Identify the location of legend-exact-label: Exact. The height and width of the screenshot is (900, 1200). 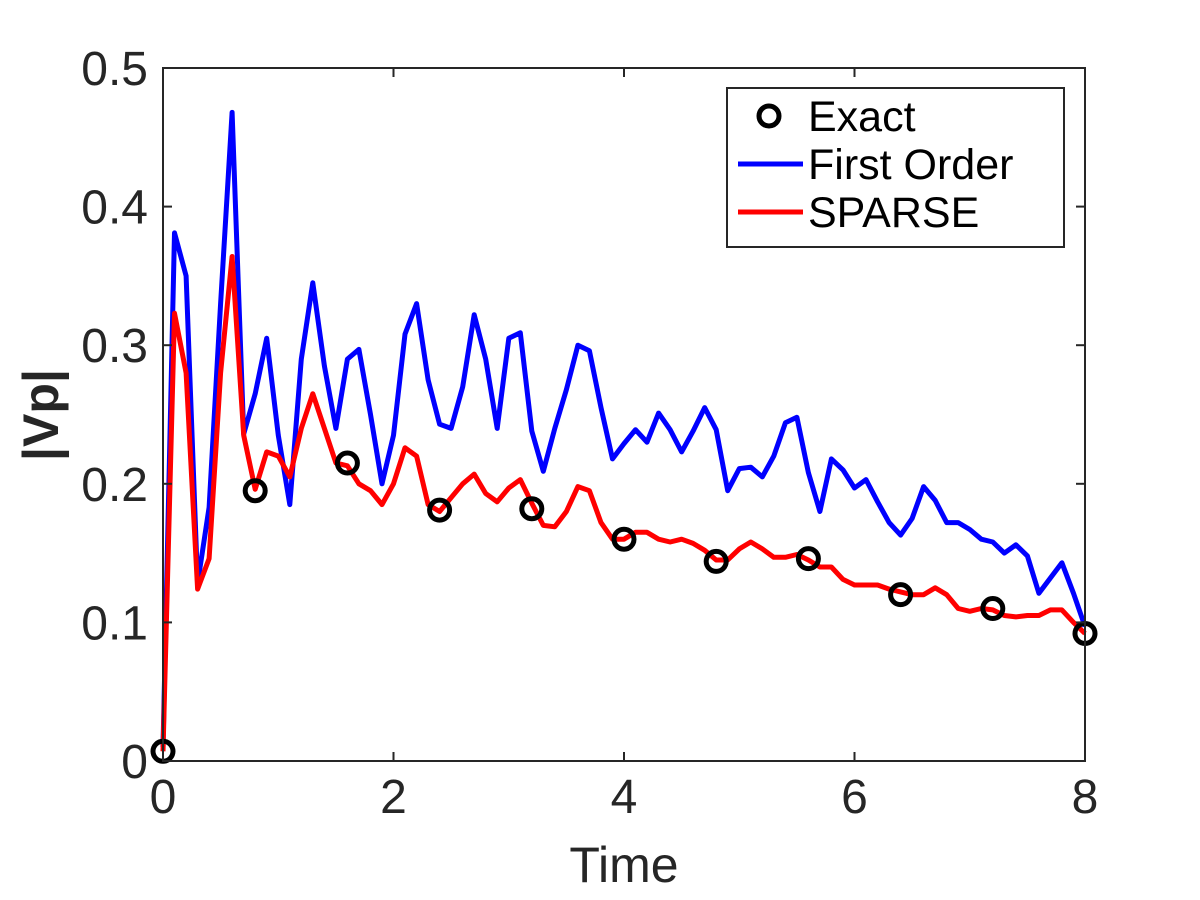
(862, 117).